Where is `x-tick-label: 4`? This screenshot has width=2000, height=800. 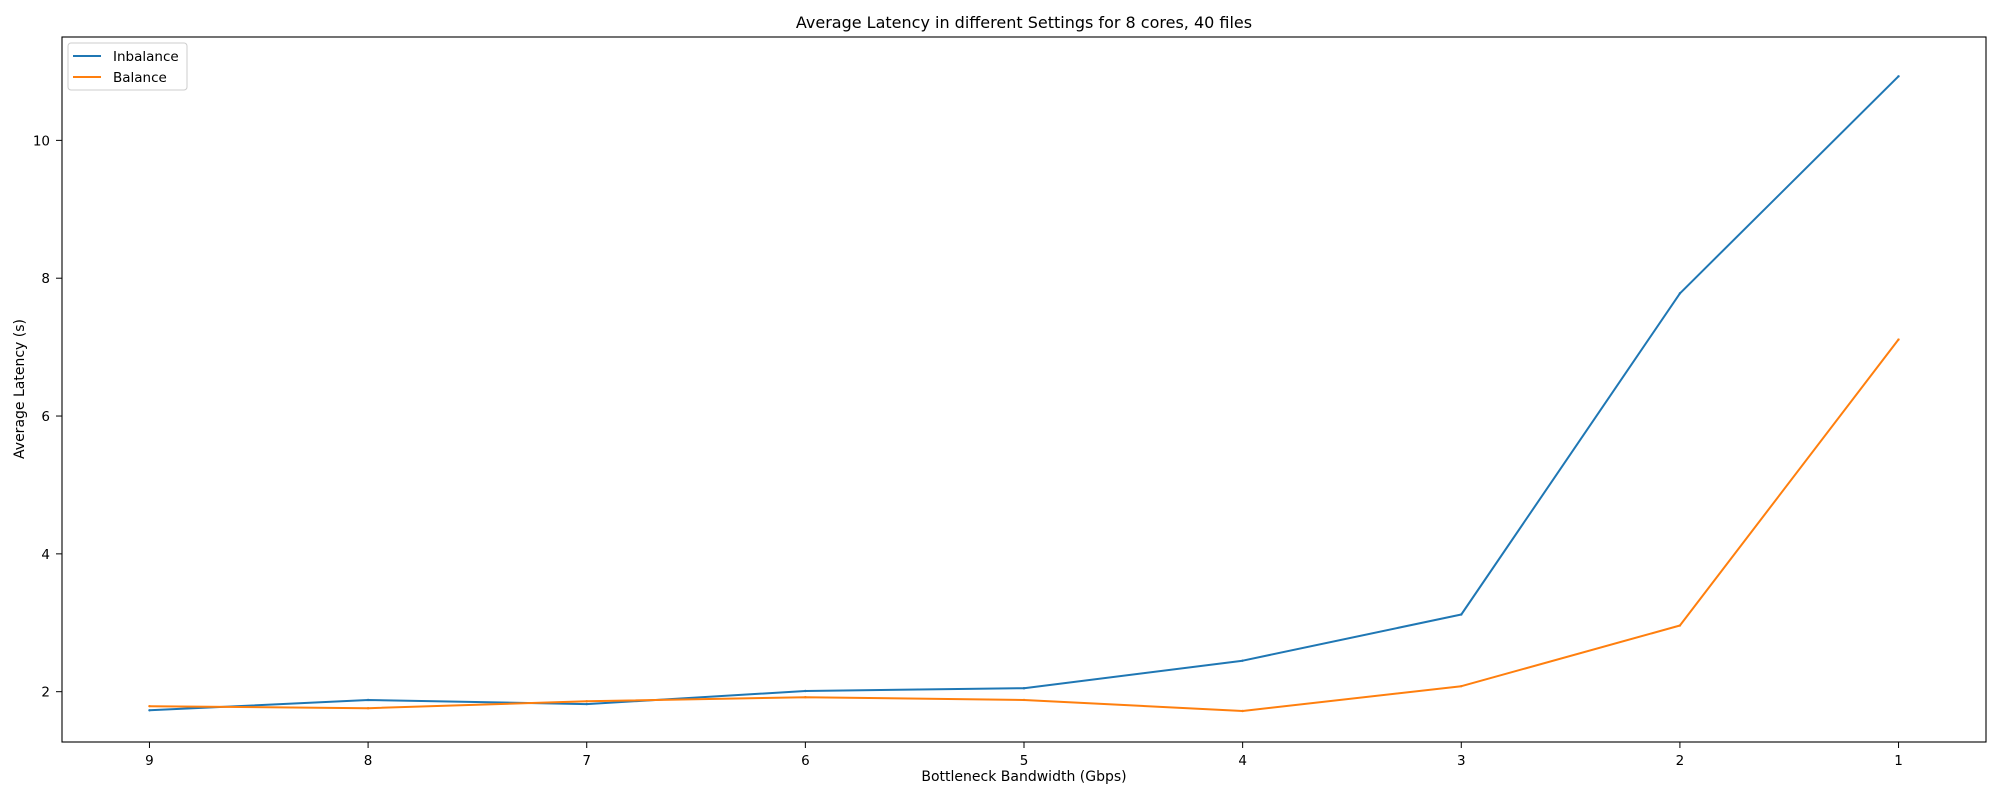 x-tick-label: 4 is located at coordinates (1242, 761).